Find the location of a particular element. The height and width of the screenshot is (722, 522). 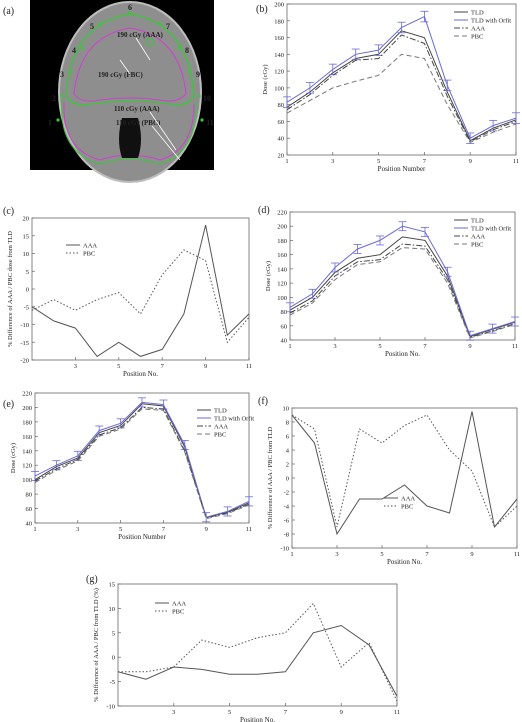

head-contour is located at coordinates (130, 92).